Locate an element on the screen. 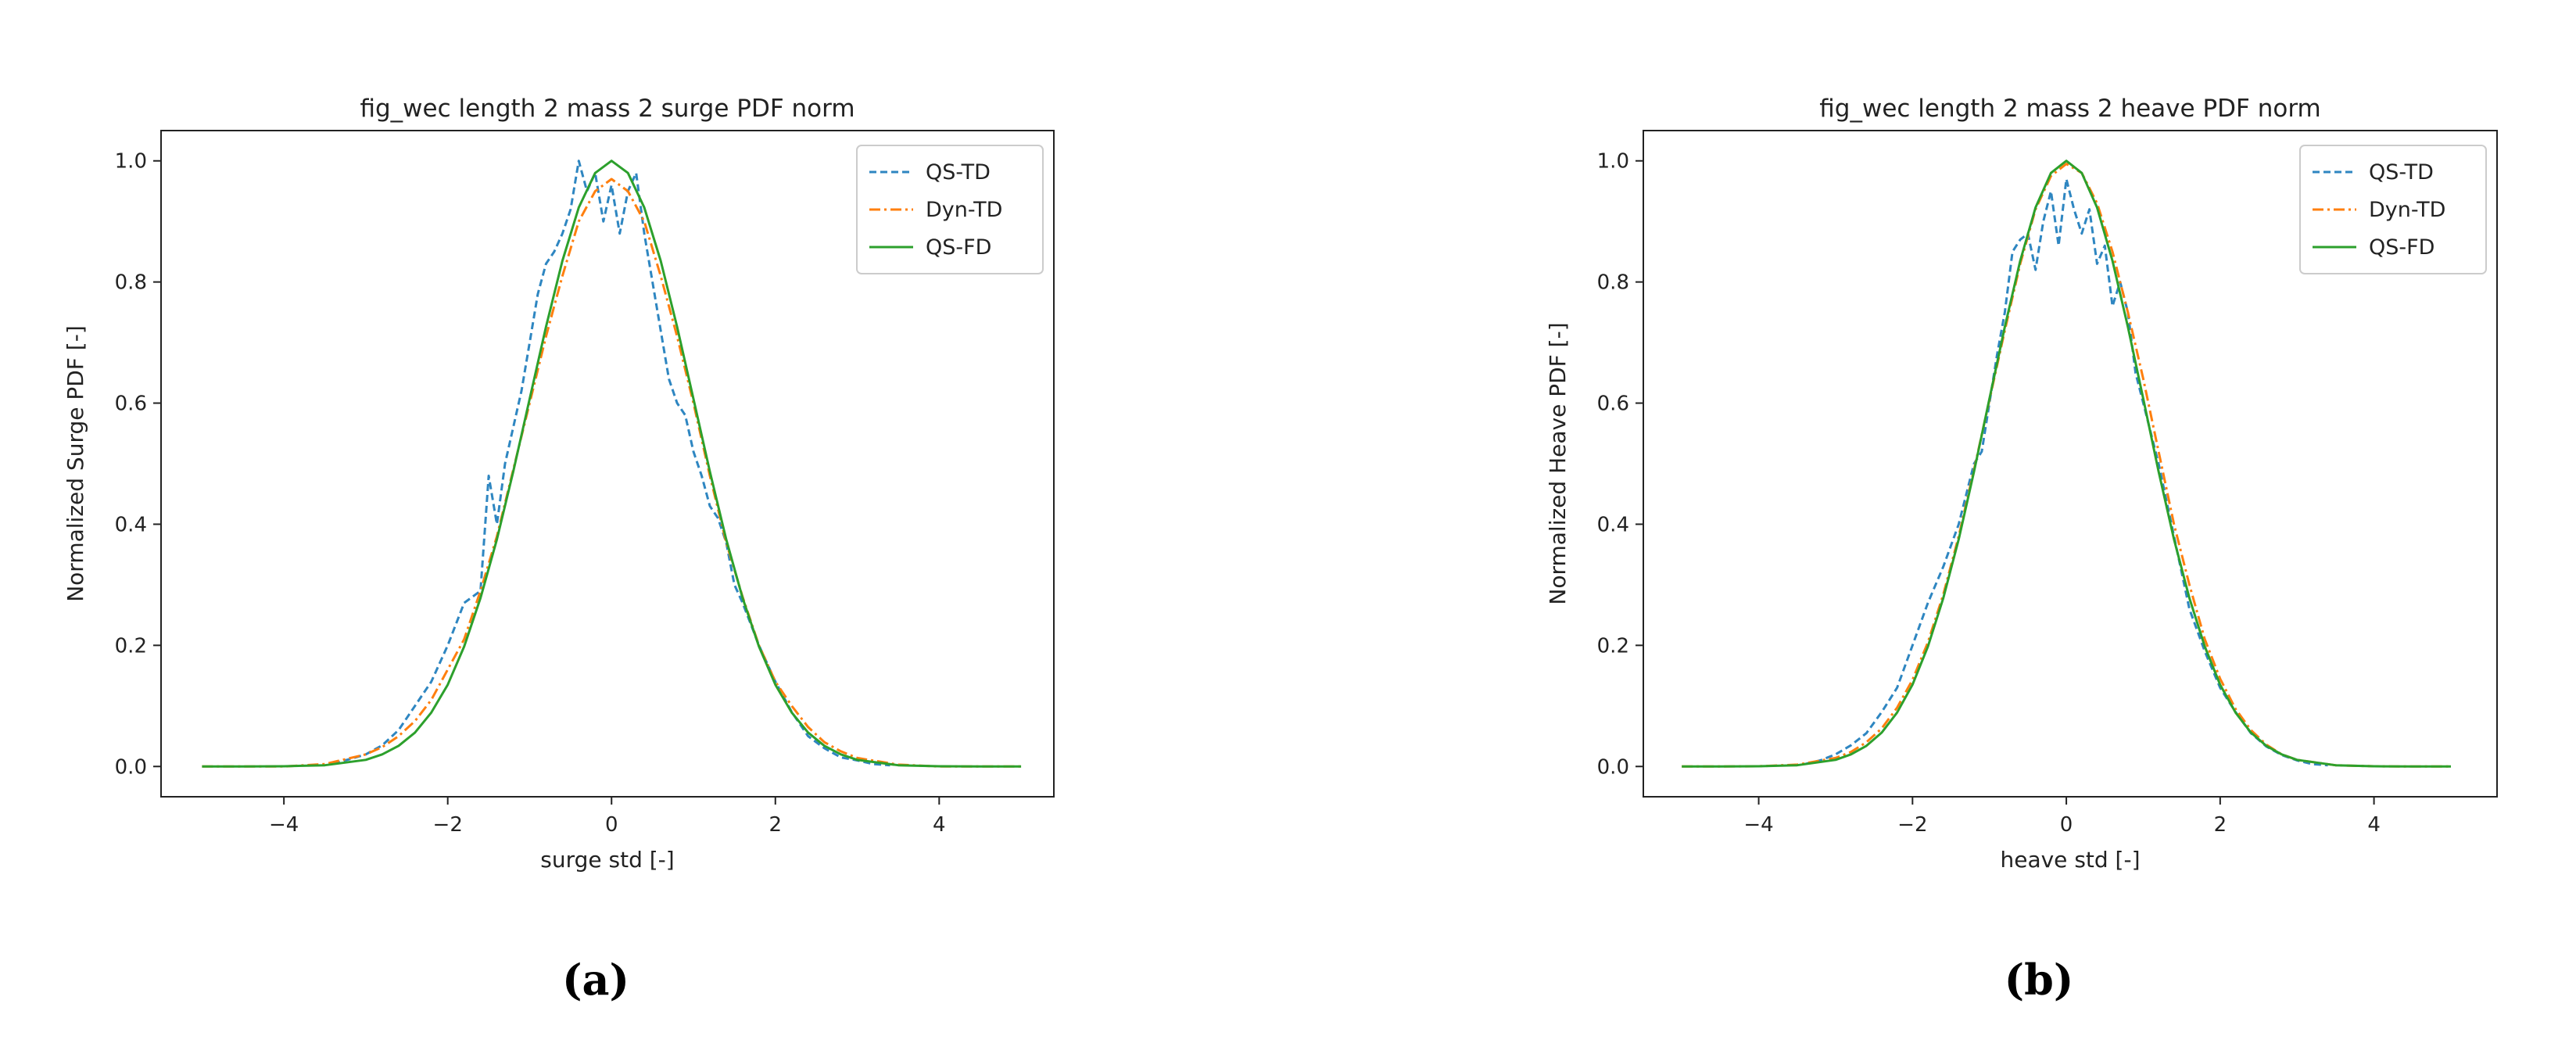 This screenshot has height=1054, width=2576. x-axis-label: heave std [-] is located at coordinates (2070, 860).